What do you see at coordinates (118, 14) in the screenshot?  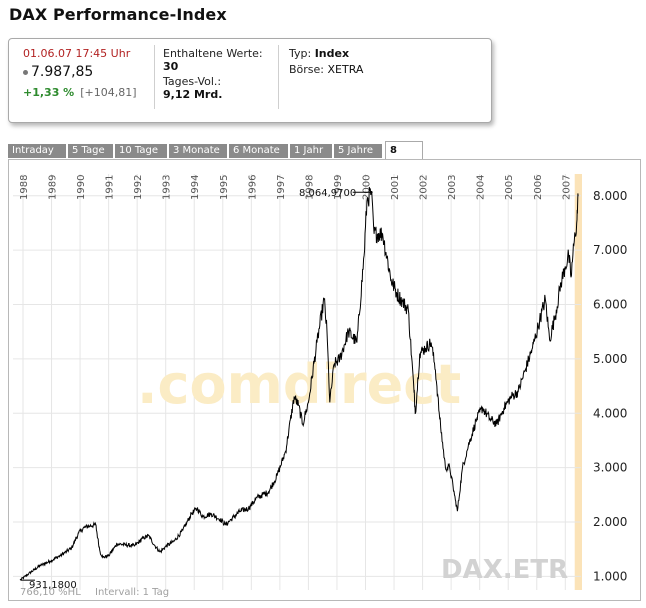 I see `page-title: DAX Performance-Index` at bounding box center [118, 14].